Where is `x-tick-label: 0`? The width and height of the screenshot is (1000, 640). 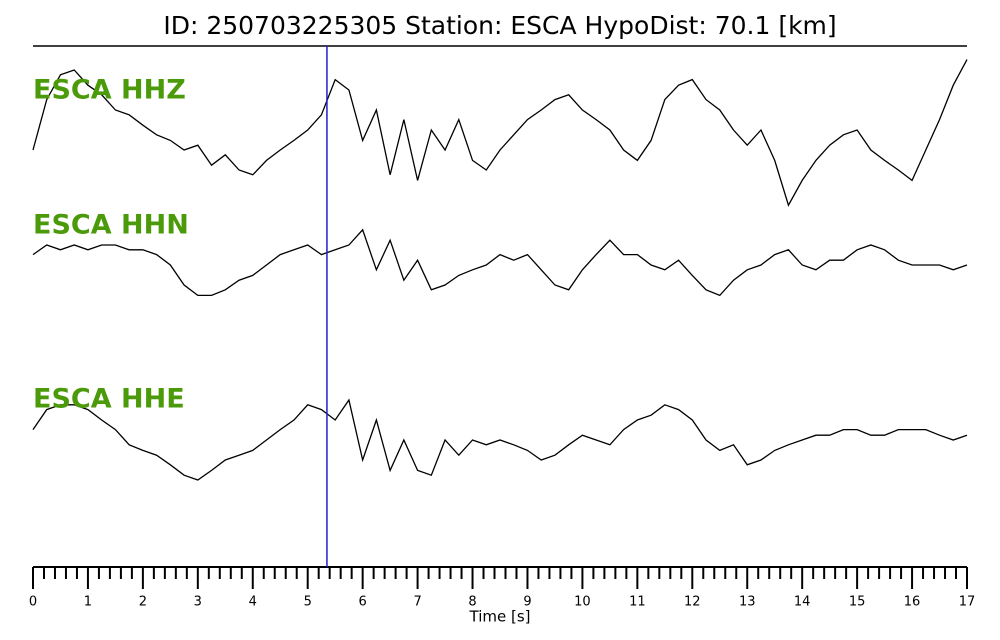
x-tick-label: 0 is located at coordinates (33, 602).